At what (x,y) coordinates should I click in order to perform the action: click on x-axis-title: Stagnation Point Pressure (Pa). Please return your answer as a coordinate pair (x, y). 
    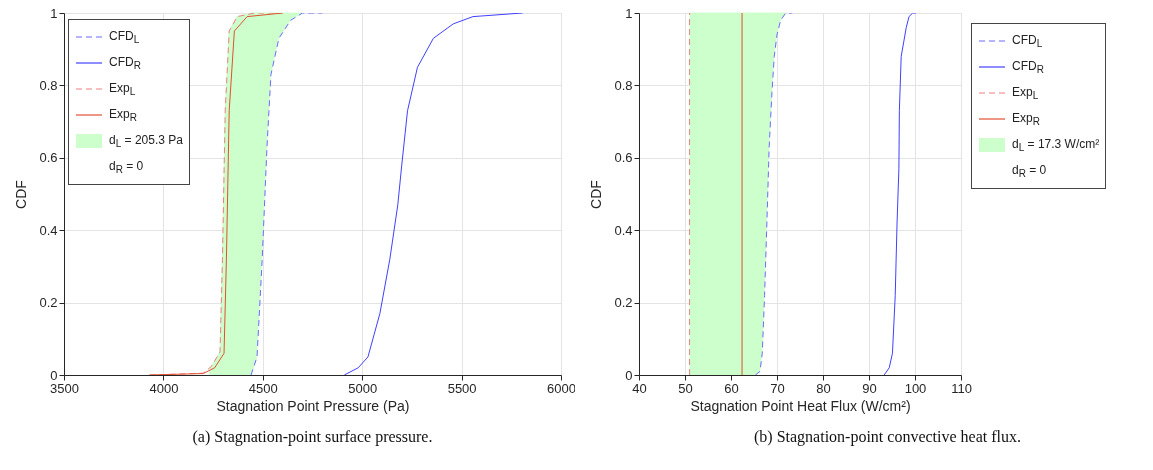
    Looking at the image, I should click on (313, 405).